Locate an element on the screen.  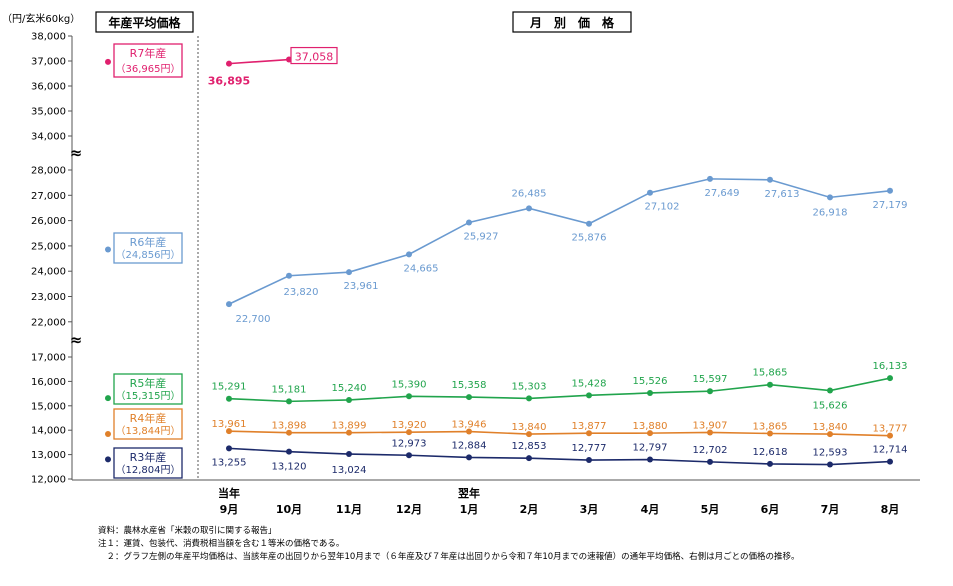
x-prefix-label: 当年 is located at coordinates (229, 493).